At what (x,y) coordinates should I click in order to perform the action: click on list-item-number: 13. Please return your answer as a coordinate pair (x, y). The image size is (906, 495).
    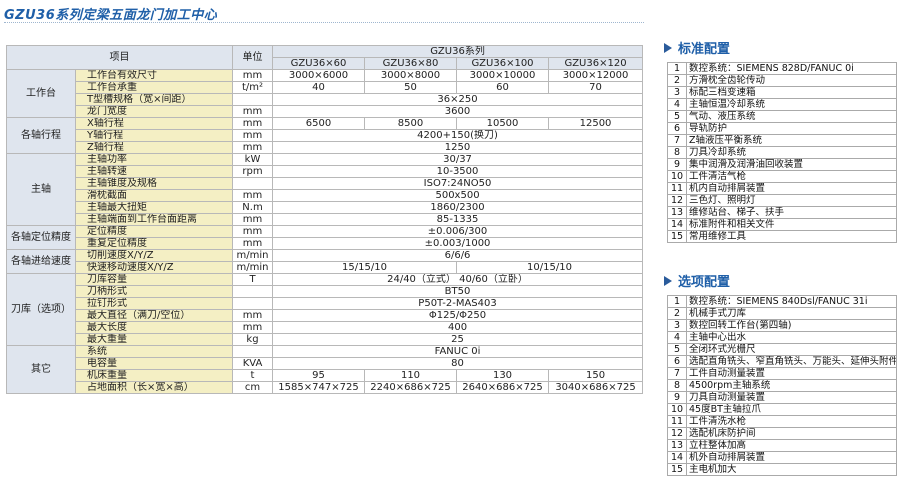
    Looking at the image, I should click on (677, 445).